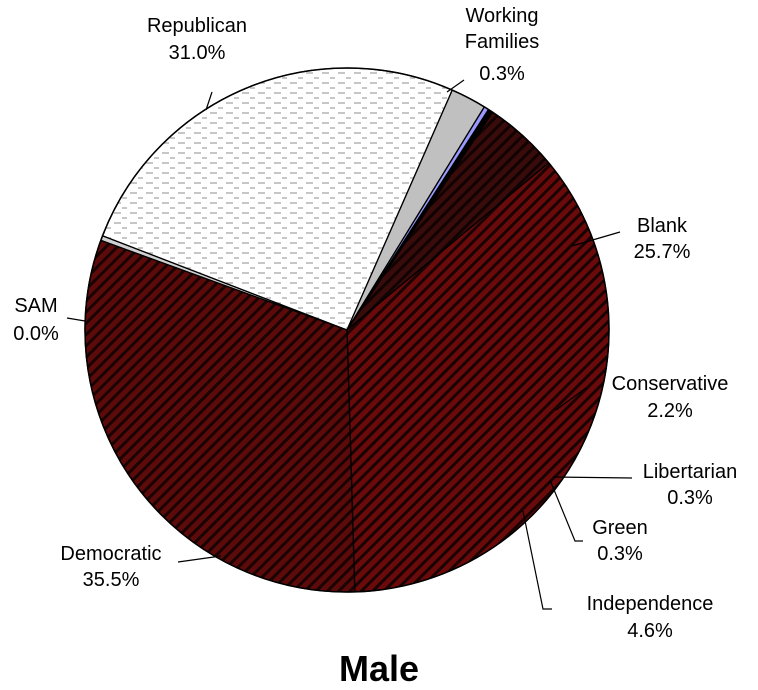  What do you see at coordinates (650, 631) in the screenshot?
I see `slice-value-independence: 4.6%` at bounding box center [650, 631].